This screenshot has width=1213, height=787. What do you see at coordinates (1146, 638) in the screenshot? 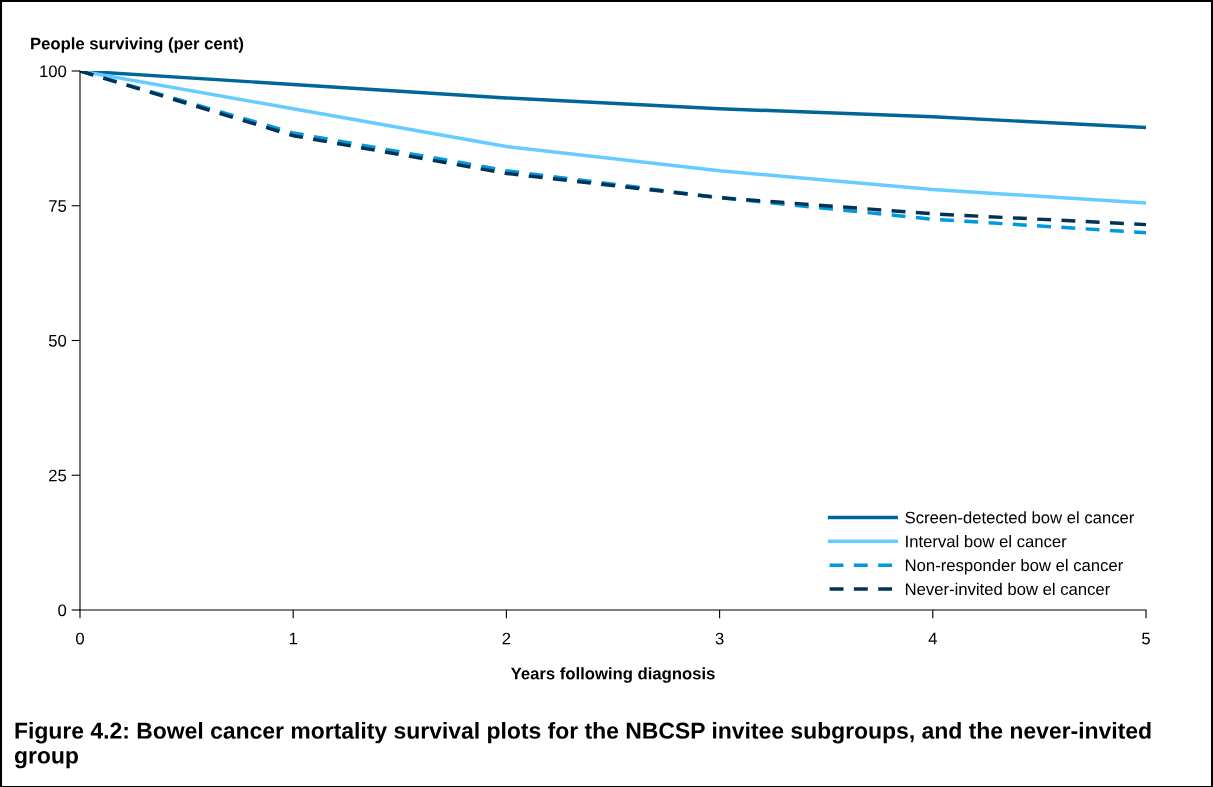
I see `x-tick-label: 5` at bounding box center [1146, 638].